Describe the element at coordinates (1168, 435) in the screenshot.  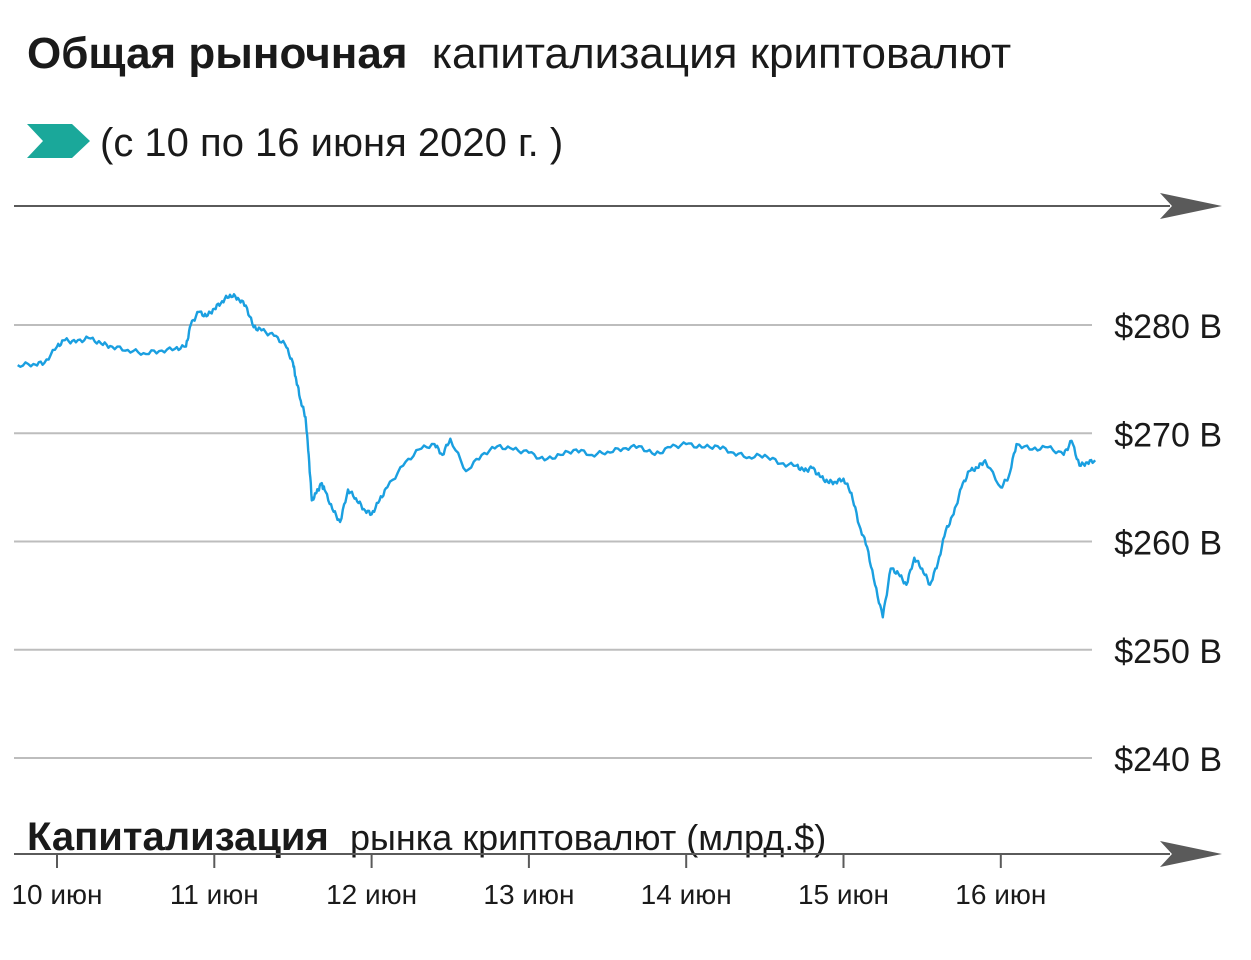
I see `y-tick-label: $270 B` at that location.